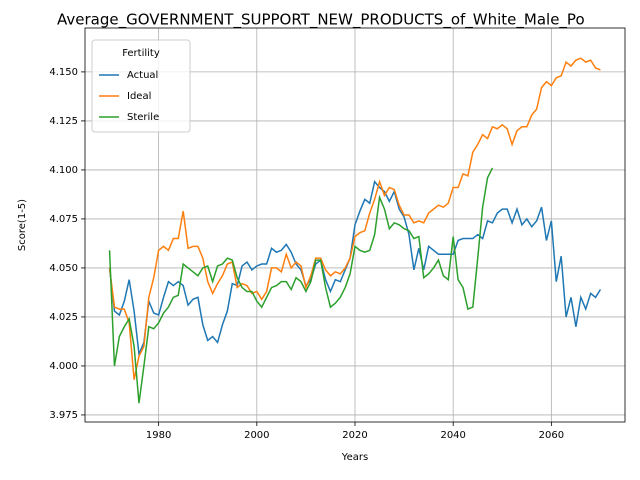 Image resolution: width=640 pixels, height=480 pixels. I want to click on x-tick-label: 2000, so click(256, 435).